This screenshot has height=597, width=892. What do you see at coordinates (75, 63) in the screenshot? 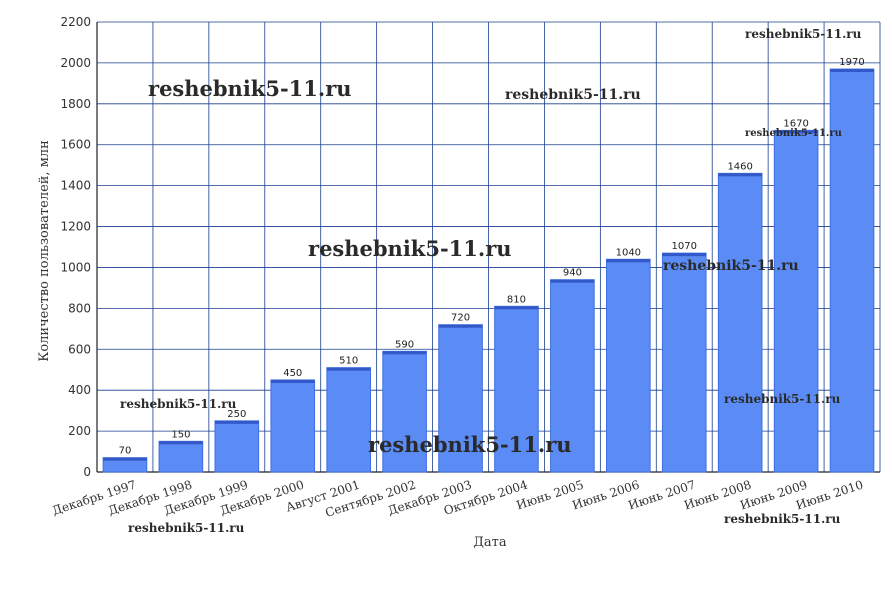
I see `y-tick-label: 2000` at bounding box center [75, 63].